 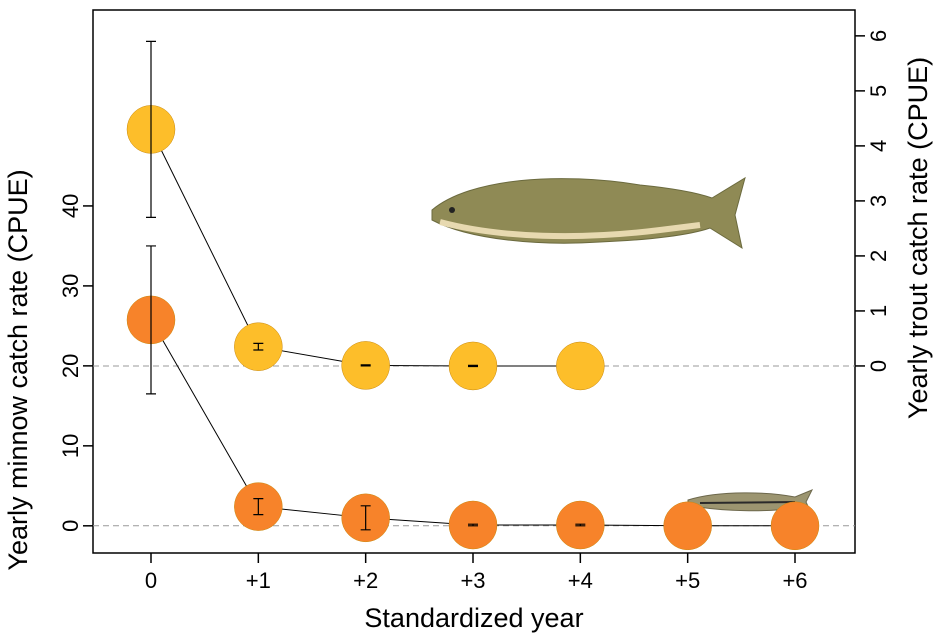 What do you see at coordinates (878, 36) in the screenshot?
I see `y2-tick-label: 6` at bounding box center [878, 36].